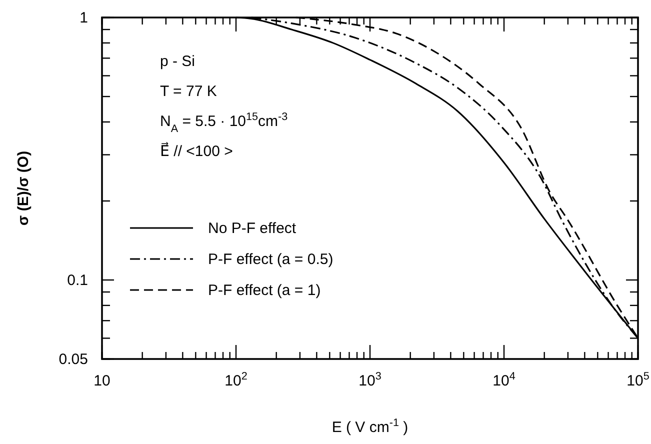  What do you see at coordinates (504, 380) in the screenshot?
I see `x-tick-label: 10$^{4}$` at bounding box center [504, 380].